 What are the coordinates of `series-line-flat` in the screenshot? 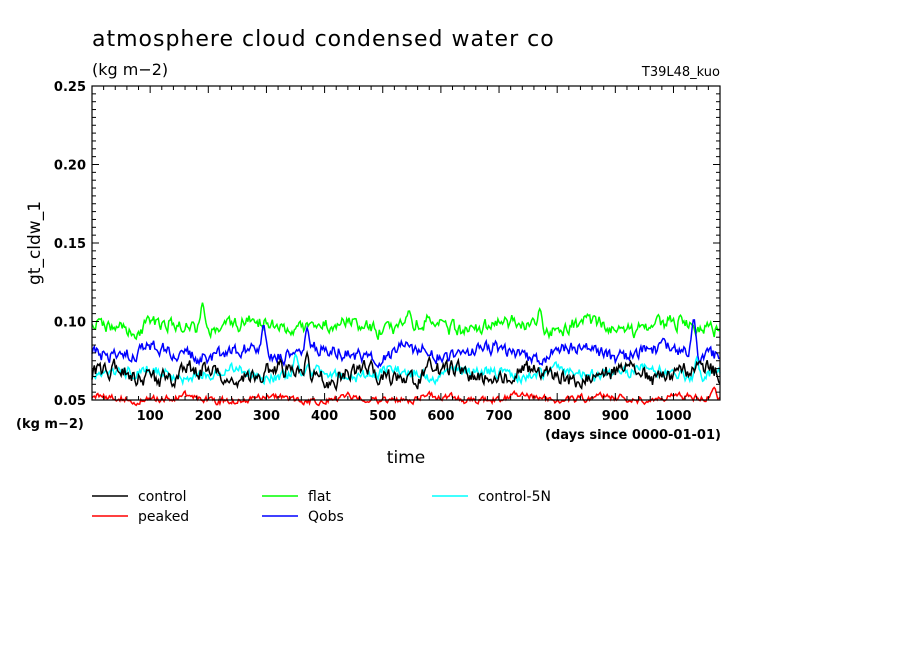 It's located at (406, 321).